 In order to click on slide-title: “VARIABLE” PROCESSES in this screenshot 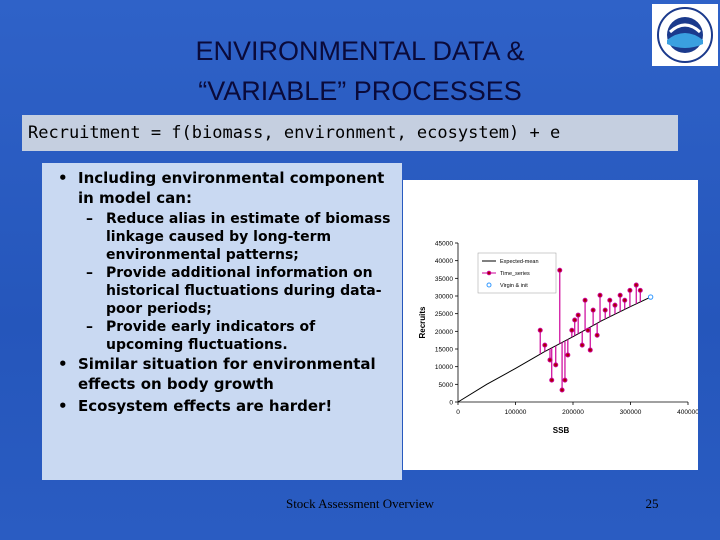, I will do `click(360, 91)`.